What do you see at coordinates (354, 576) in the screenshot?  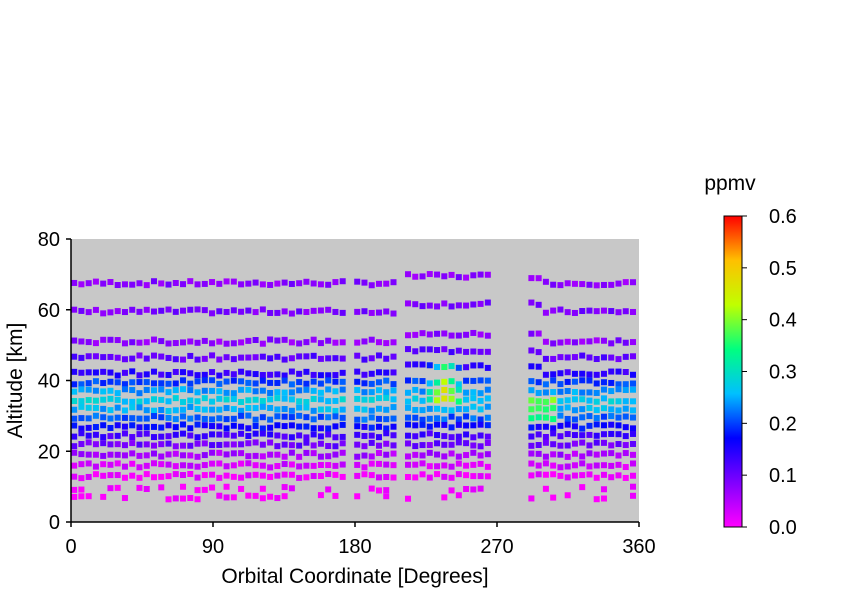 I see `x-axis-label: Orbital Coordinate [Degrees]` at bounding box center [354, 576].